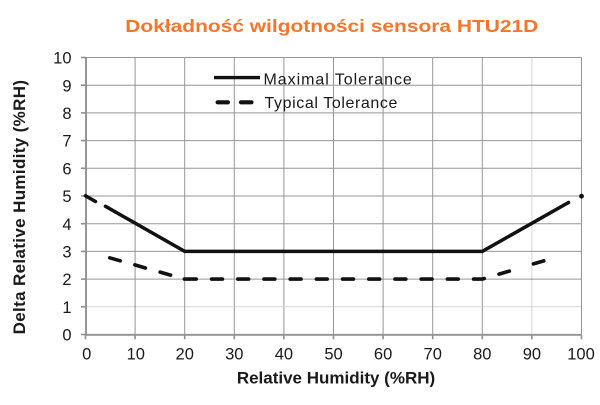  I want to click on svg-text: 60, so click(383, 355).